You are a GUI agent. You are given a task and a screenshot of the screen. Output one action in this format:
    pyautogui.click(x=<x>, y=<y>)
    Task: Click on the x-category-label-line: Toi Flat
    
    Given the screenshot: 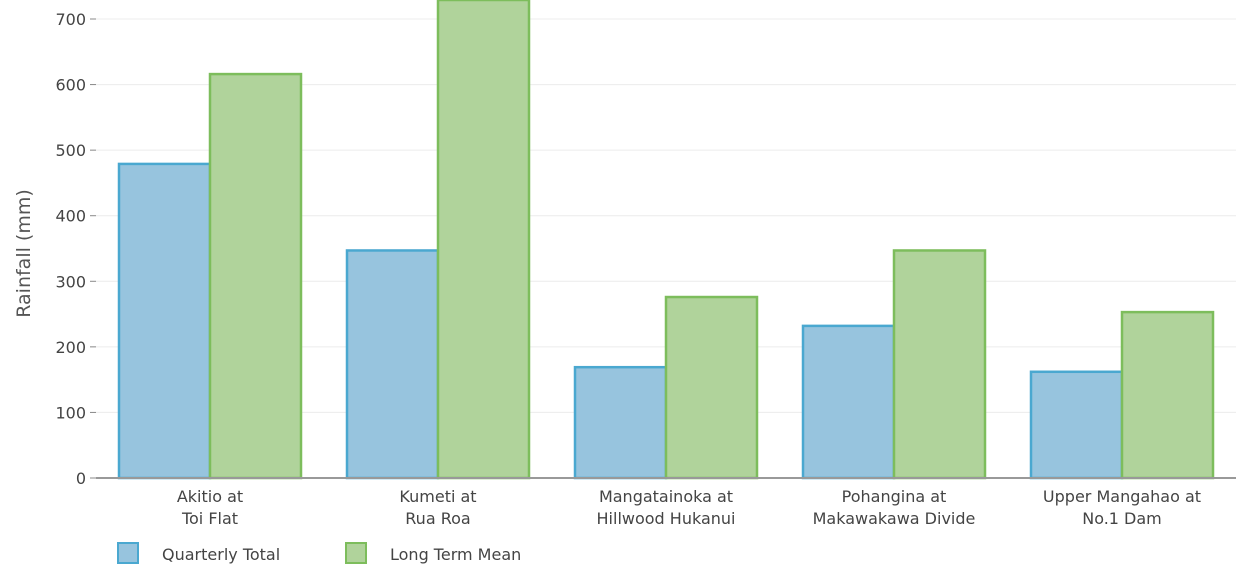 What is the action you would take?
    pyautogui.click(x=209, y=518)
    